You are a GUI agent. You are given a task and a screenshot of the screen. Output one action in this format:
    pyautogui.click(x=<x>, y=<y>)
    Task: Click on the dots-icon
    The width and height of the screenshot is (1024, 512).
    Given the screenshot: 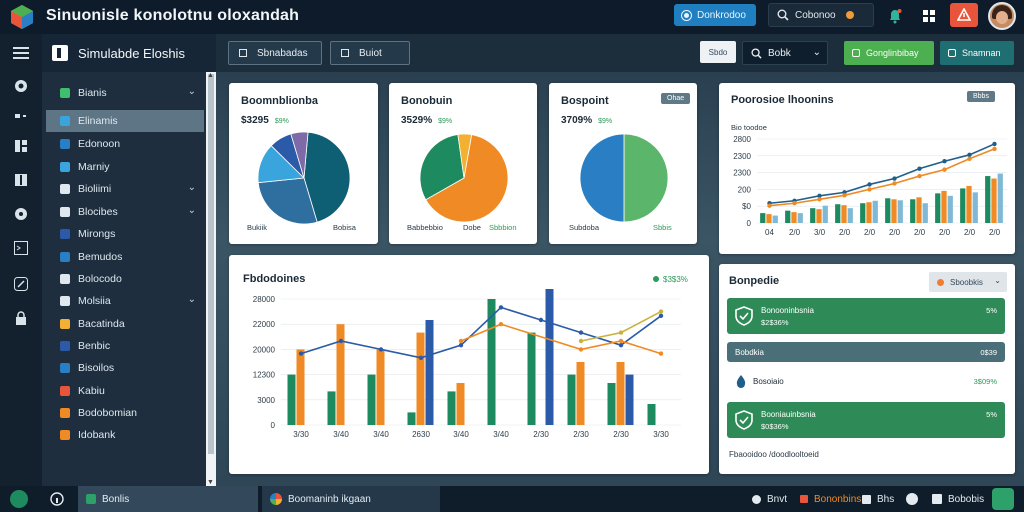 What is the action you would take?
    pyautogui.click(x=21, y=116)
    